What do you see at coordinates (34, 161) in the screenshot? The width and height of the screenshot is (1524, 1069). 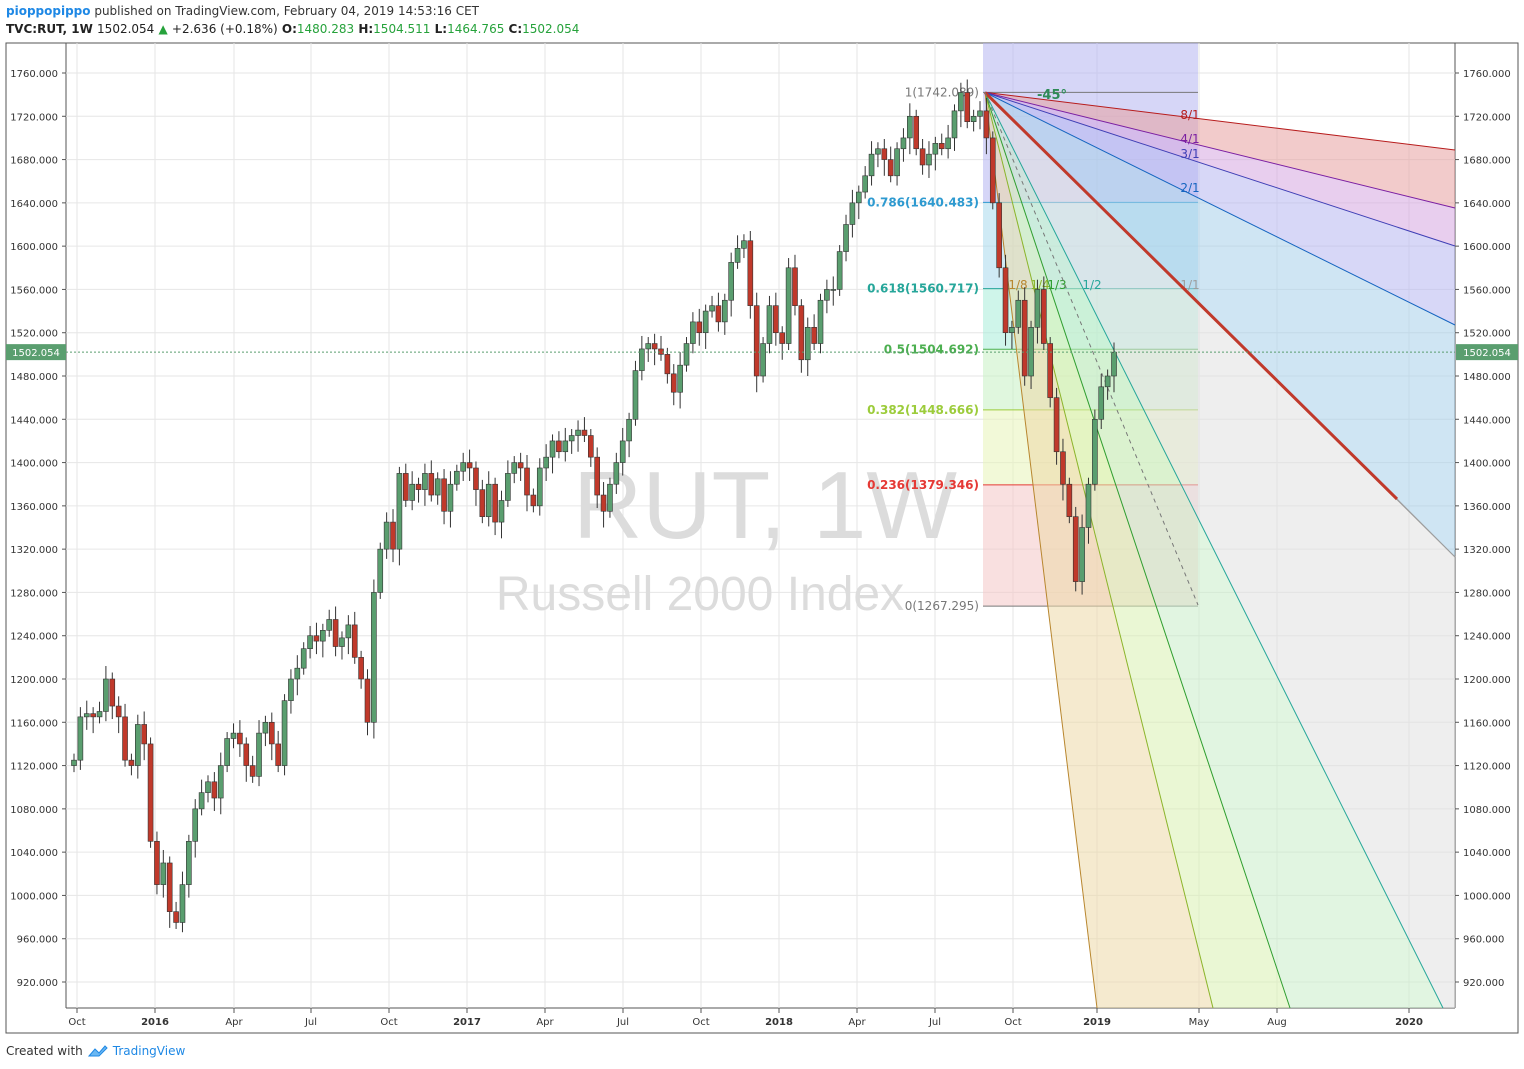 I see `y-tick-label: 1680.000` at bounding box center [34, 161].